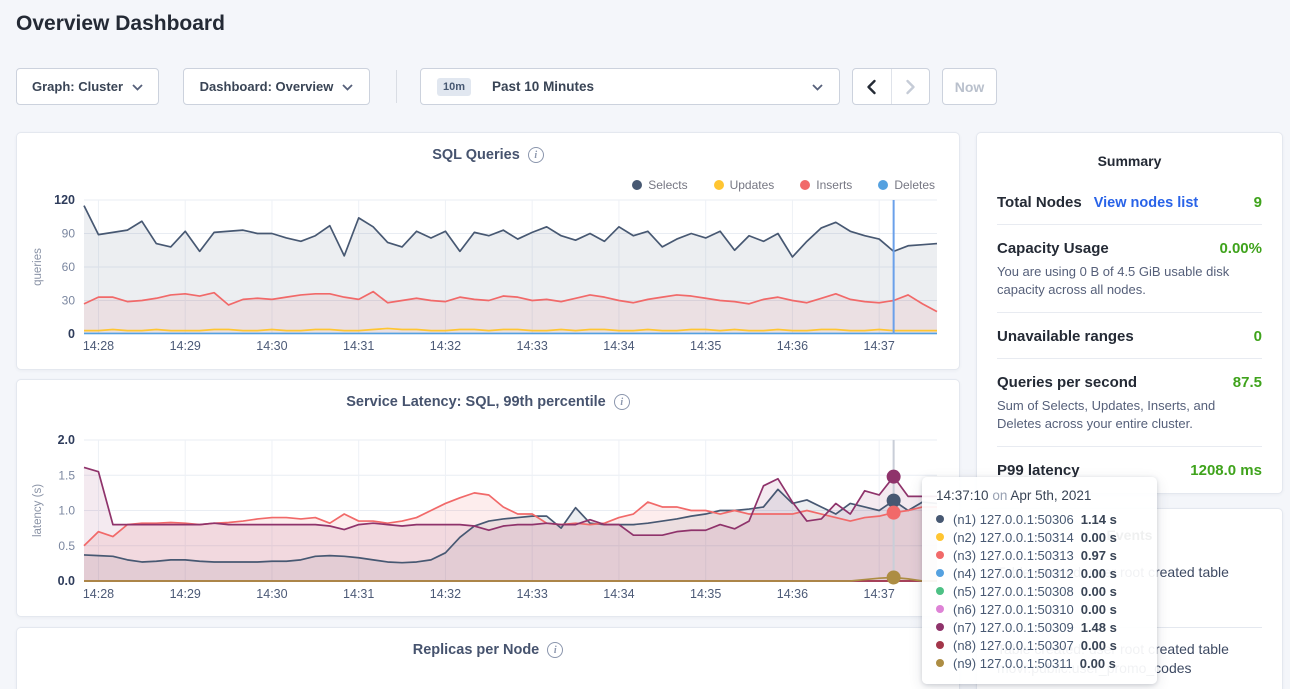  What do you see at coordinates (1013, 555) in the screenshot?
I see `tooltip-node-label: (n3) 127.0.0.1:50313` at bounding box center [1013, 555].